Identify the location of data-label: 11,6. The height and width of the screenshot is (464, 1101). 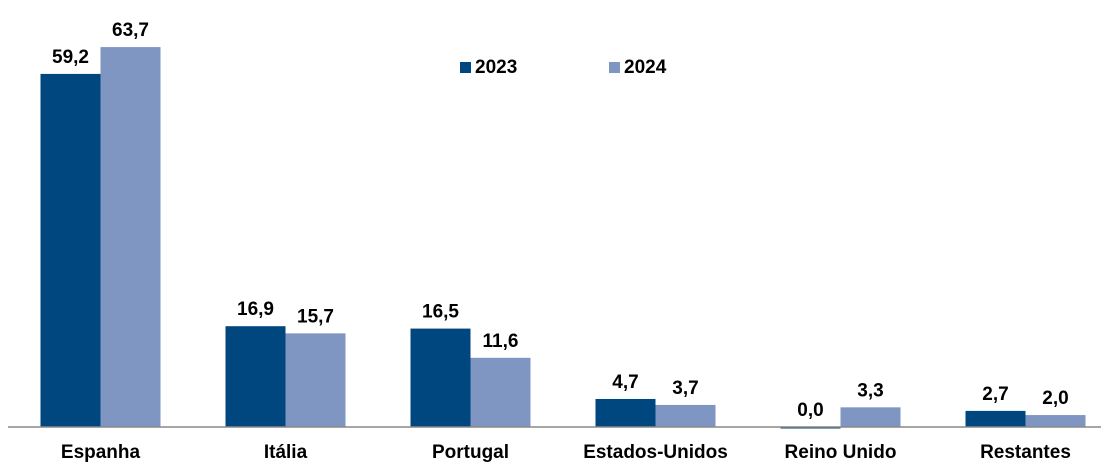
(501, 341).